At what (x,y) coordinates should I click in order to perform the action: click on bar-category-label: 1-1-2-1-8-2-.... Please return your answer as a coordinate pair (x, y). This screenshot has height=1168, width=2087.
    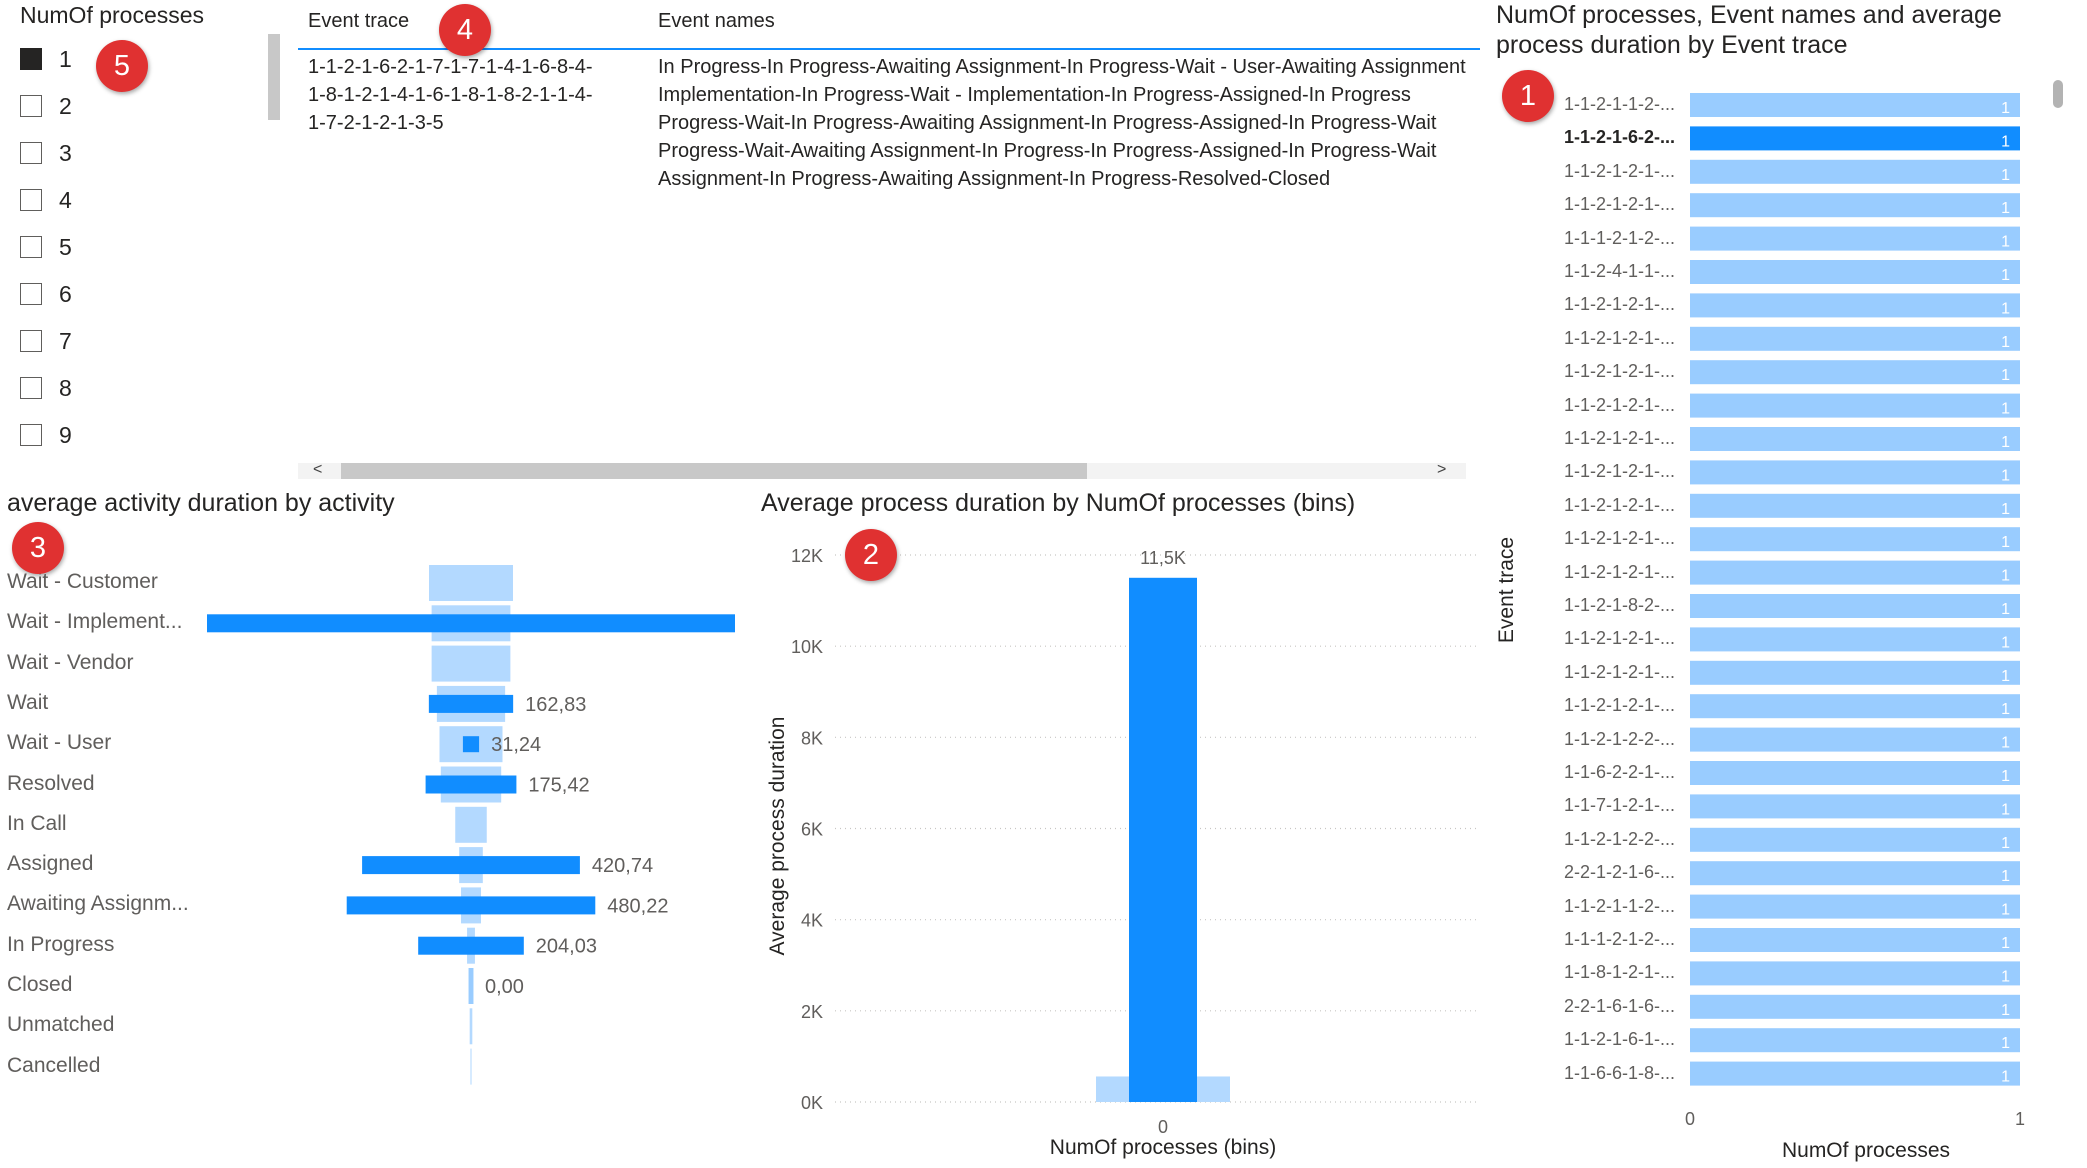
    Looking at the image, I should click on (1619, 605).